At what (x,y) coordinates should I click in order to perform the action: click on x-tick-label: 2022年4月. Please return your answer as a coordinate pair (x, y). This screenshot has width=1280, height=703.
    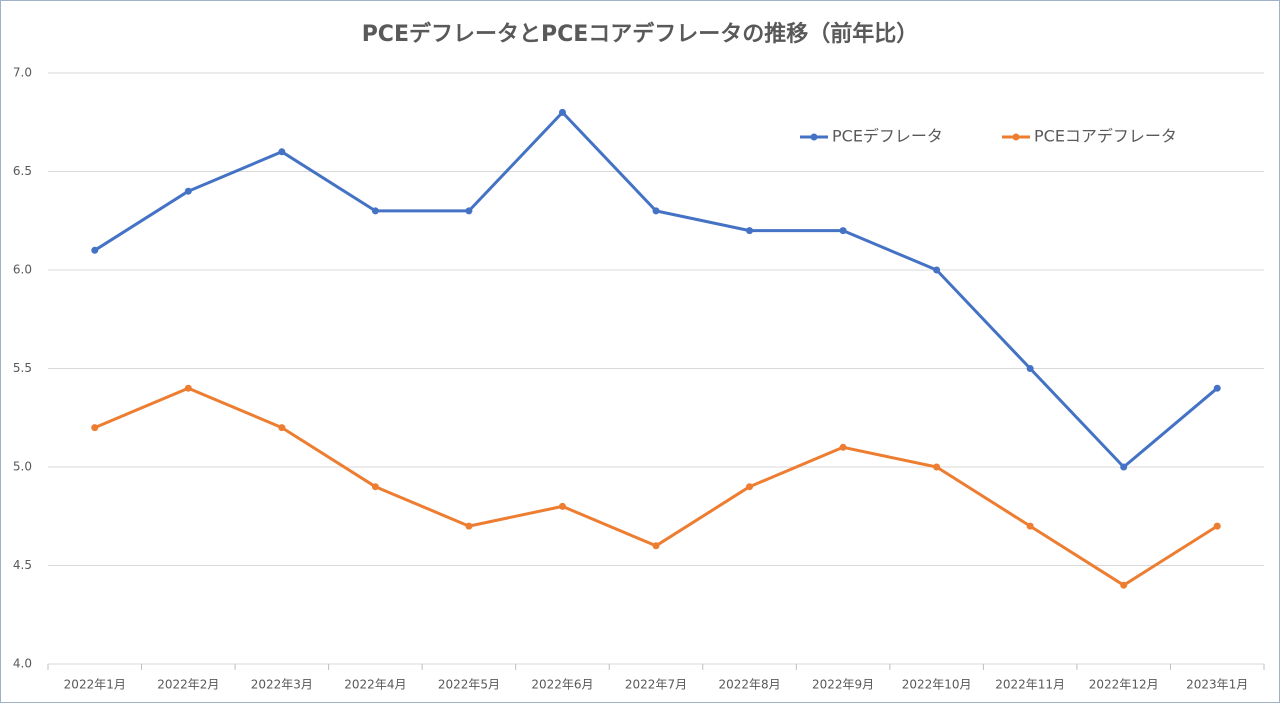
    Looking at the image, I should click on (375, 685).